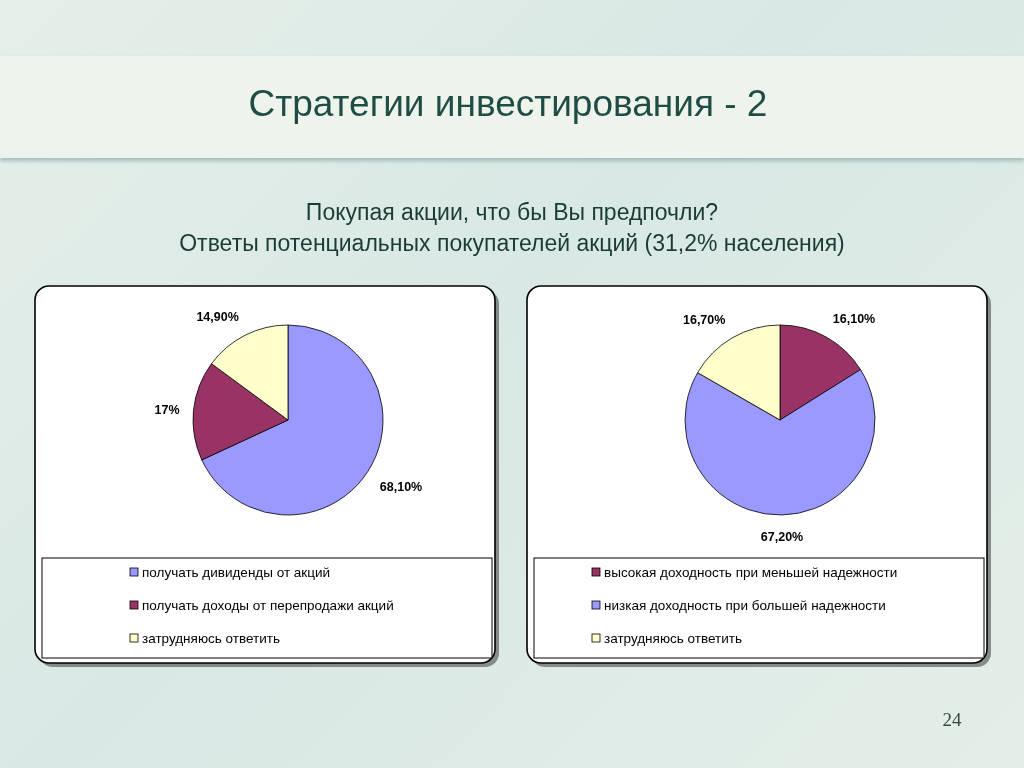 This screenshot has height=768, width=1024. Describe the element at coordinates (952, 719) in the screenshot. I see `text: 24` at that location.